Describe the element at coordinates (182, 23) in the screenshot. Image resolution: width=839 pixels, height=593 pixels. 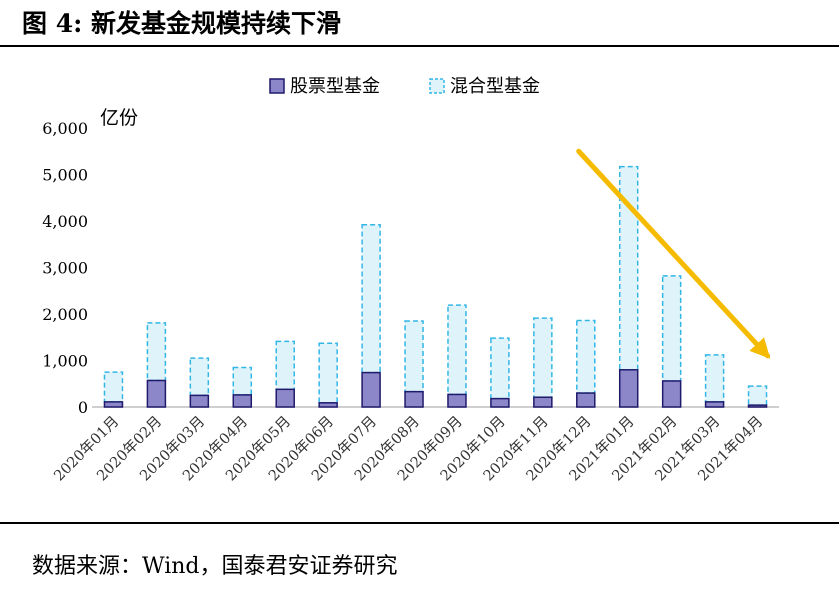
I see `figure-title: 图 4: 新发基金规模持续下滑` at that location.